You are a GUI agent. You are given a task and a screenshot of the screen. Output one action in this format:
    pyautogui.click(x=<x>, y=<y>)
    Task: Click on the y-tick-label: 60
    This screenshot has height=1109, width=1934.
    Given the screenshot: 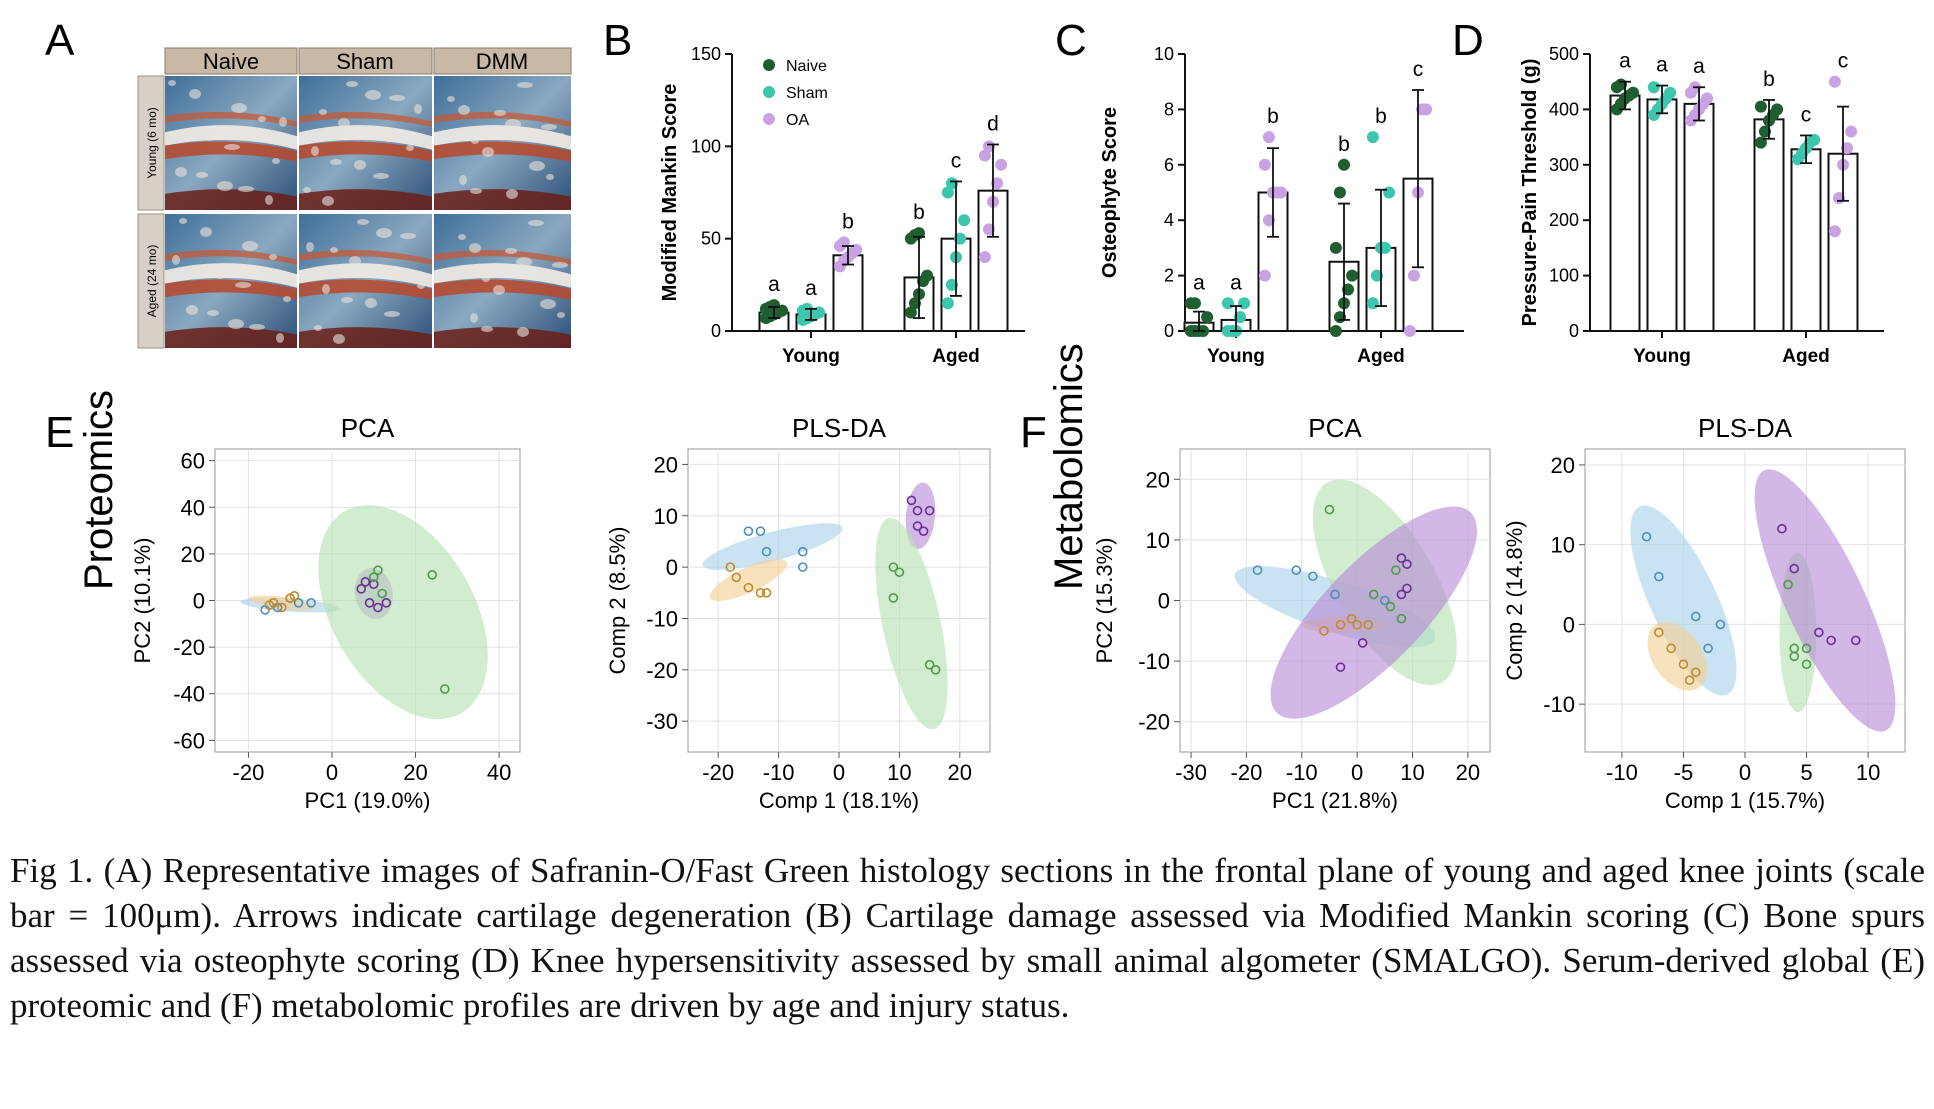 What is the action you would take?
    pyautogui.click(x=193, y=461)
    